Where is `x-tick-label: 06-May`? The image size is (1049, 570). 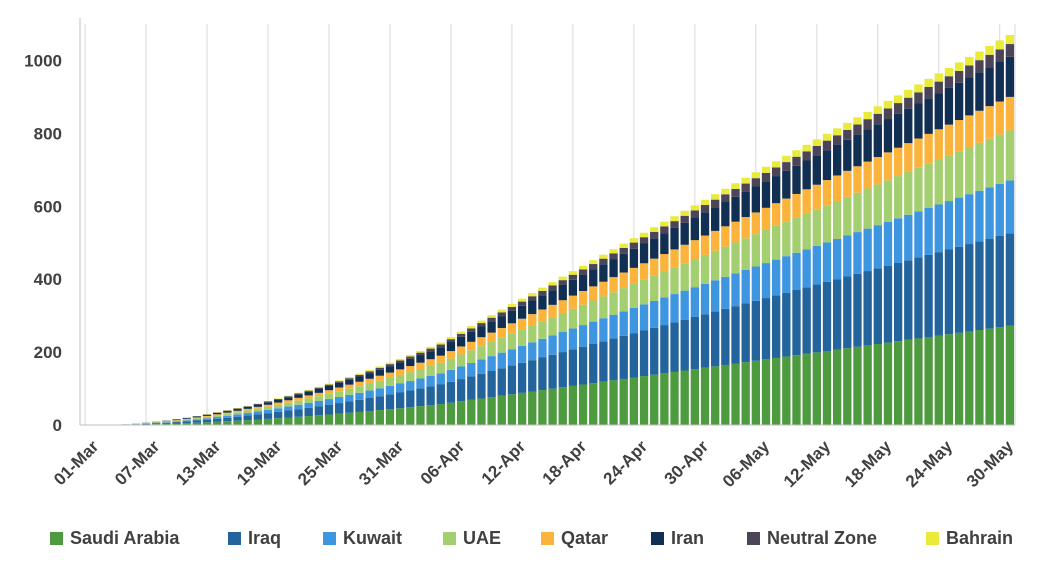
x-tick-label: 06-May is located at coordinates (746, 463).